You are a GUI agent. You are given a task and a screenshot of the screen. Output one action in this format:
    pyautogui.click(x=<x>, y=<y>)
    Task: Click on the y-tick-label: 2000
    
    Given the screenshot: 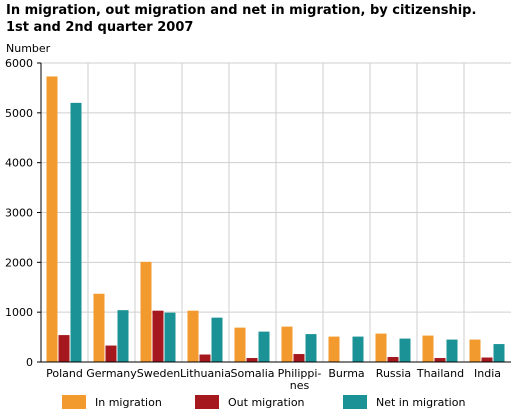 What is the action you would take?
    pyautogui.click(x=19, y=262)
    